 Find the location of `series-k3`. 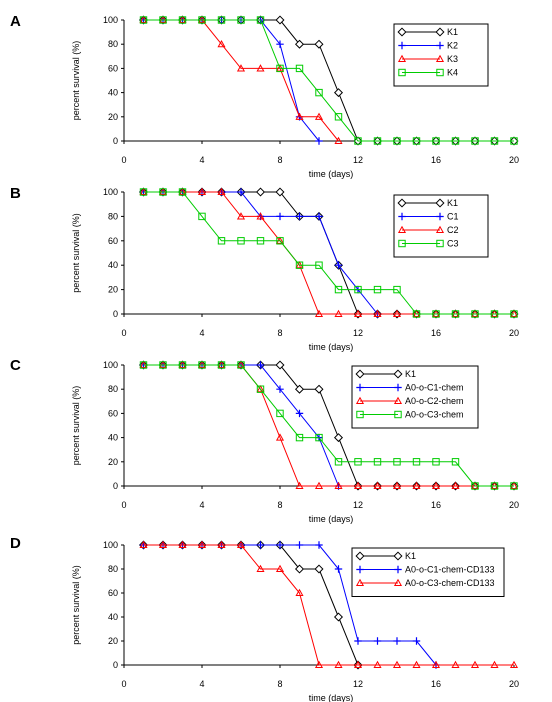

series-k3 is located at coordinates (241, 80).